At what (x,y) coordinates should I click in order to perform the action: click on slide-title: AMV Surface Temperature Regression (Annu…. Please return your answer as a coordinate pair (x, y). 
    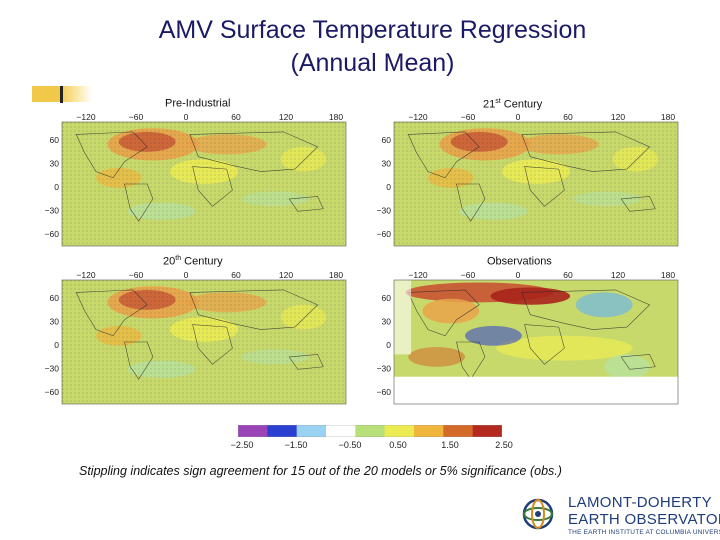
    Looking at the image, I should click on (360, 47).